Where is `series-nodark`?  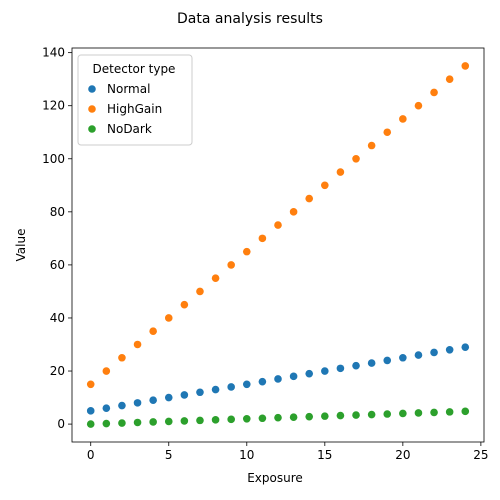 series-nodark is located at coordinates (278, 417).